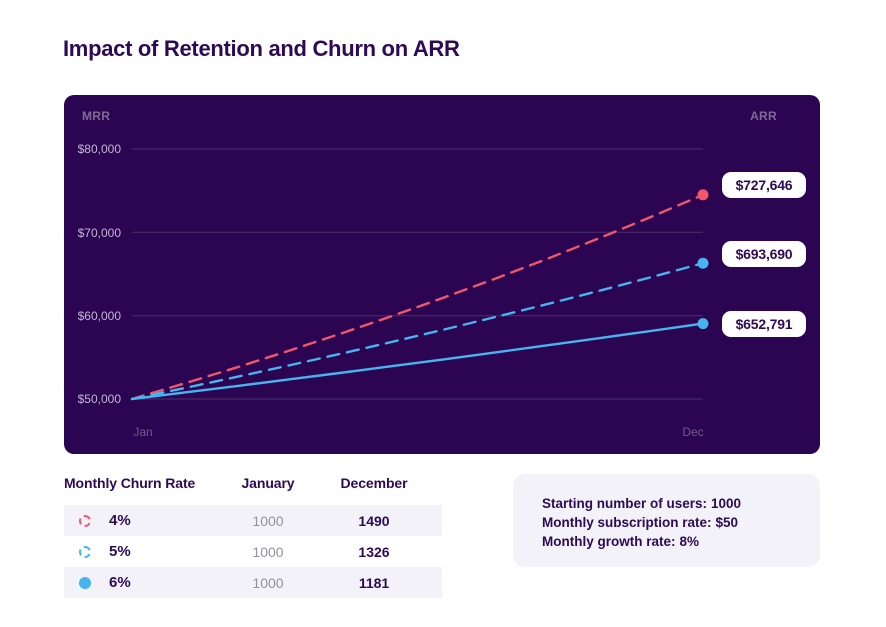 This screenshot has height=627, width=886. I want to click on info-value: $50, so click(727, 522).